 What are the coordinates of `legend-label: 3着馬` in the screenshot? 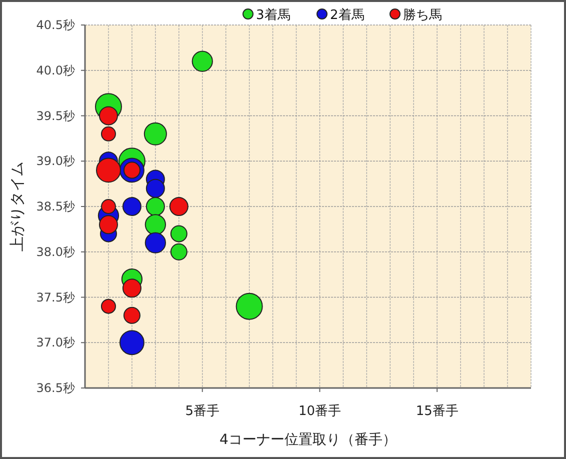 It's located at (273, 15).